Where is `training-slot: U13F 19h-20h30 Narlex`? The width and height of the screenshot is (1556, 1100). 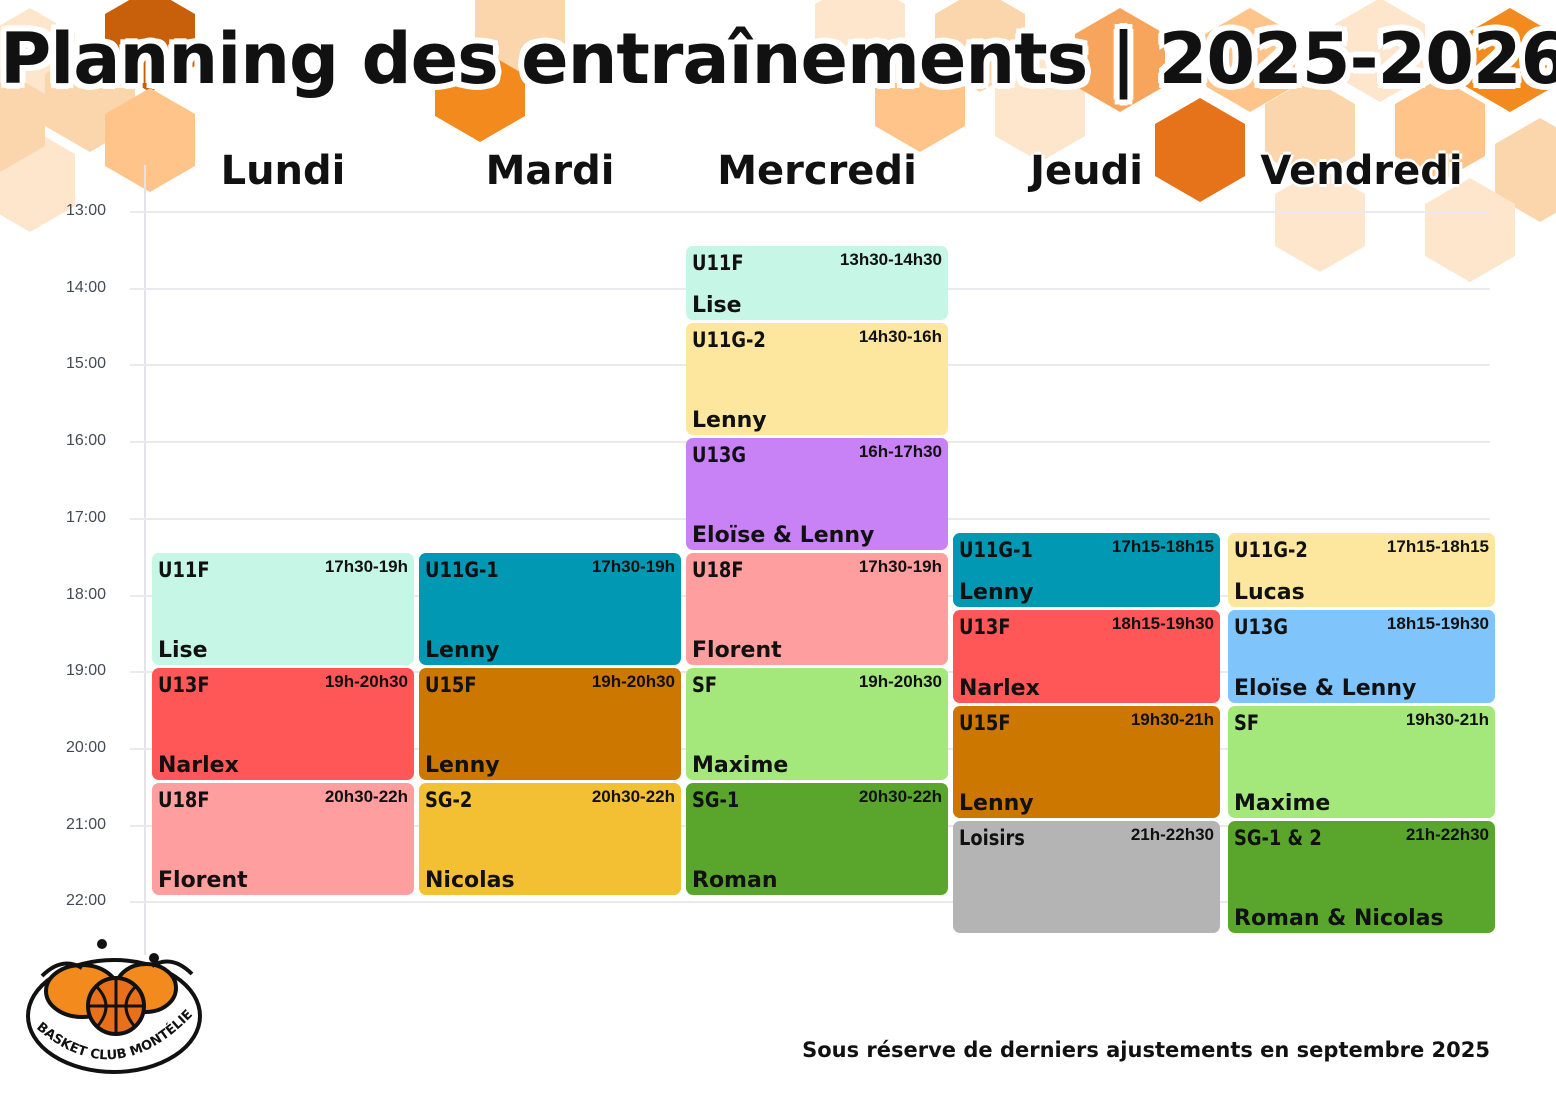
training-slot: U13F 19h-20h30 Narlex is located at coordinates (283, 723).